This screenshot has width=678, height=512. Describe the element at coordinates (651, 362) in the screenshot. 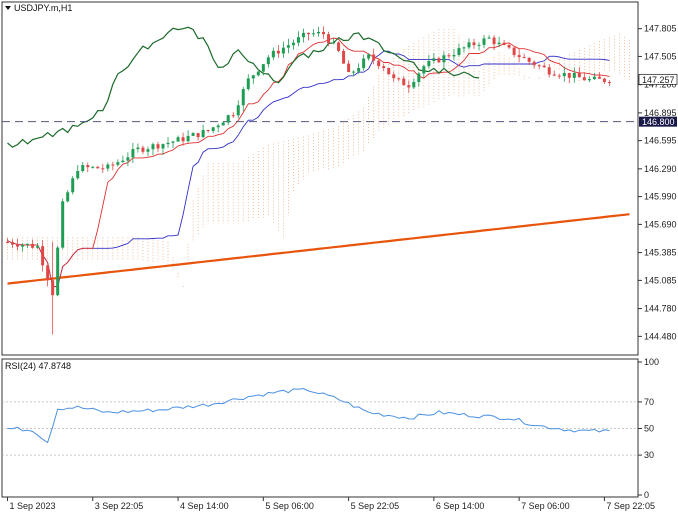

I see `rsi-tick-label: 100` at that location.